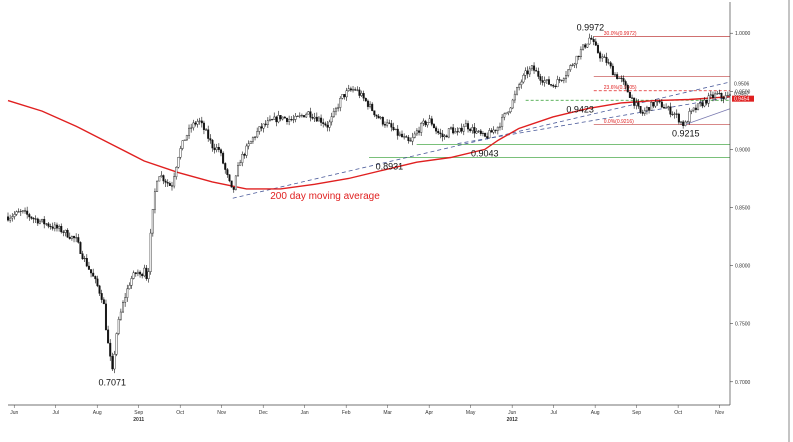 The image size is (793, 442). I want to click on annotation-0-7071: 0.7071, so click(112, 383).